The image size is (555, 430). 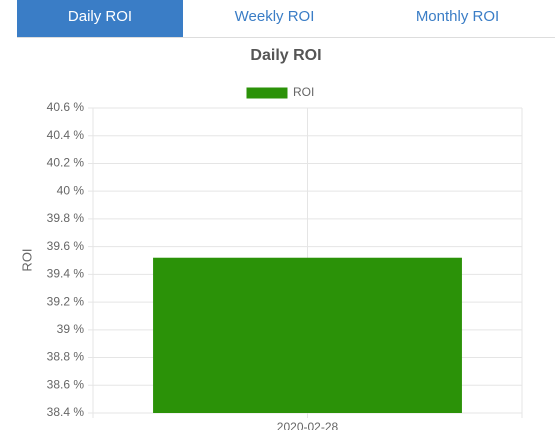 I want to click on y-tick-label: 40 %, so click(x=71, y=190).